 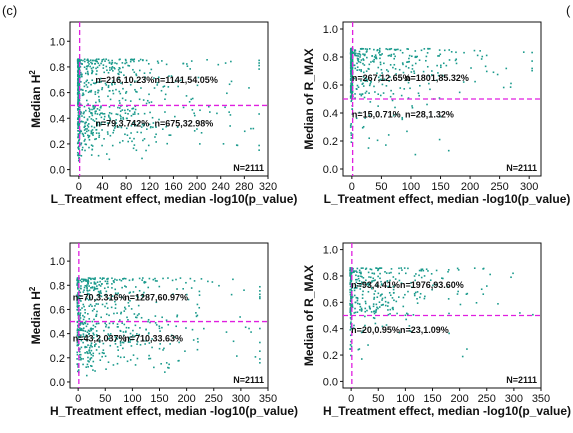 I want to click on edge-panel-tag: (, so click(x=568, y=10).